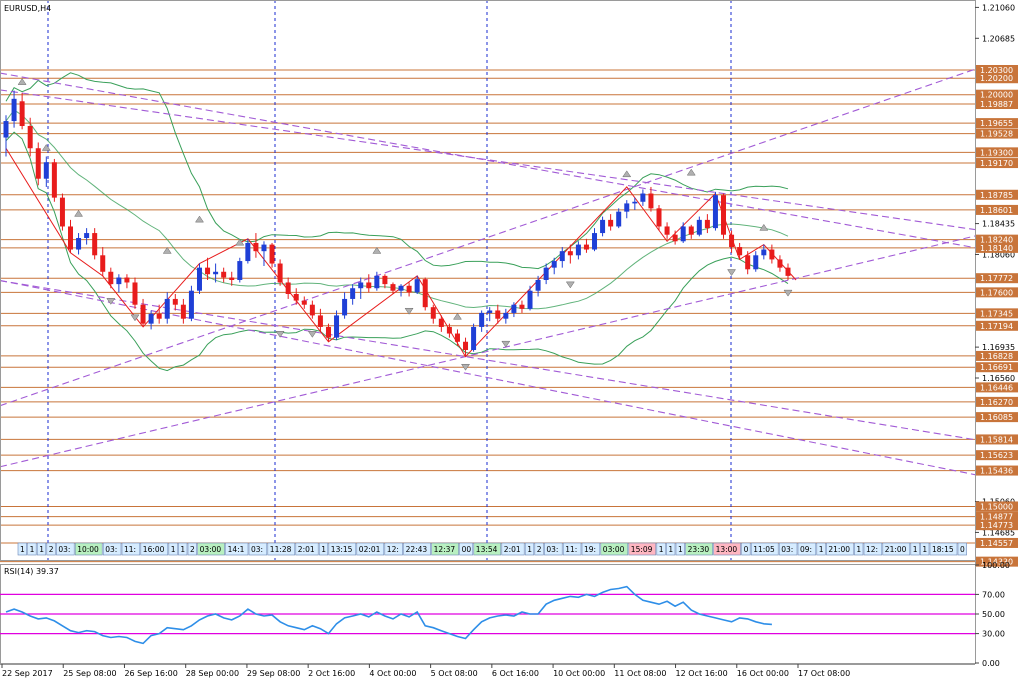  I want to click on level-label: 1.18601, so click(996, 210).